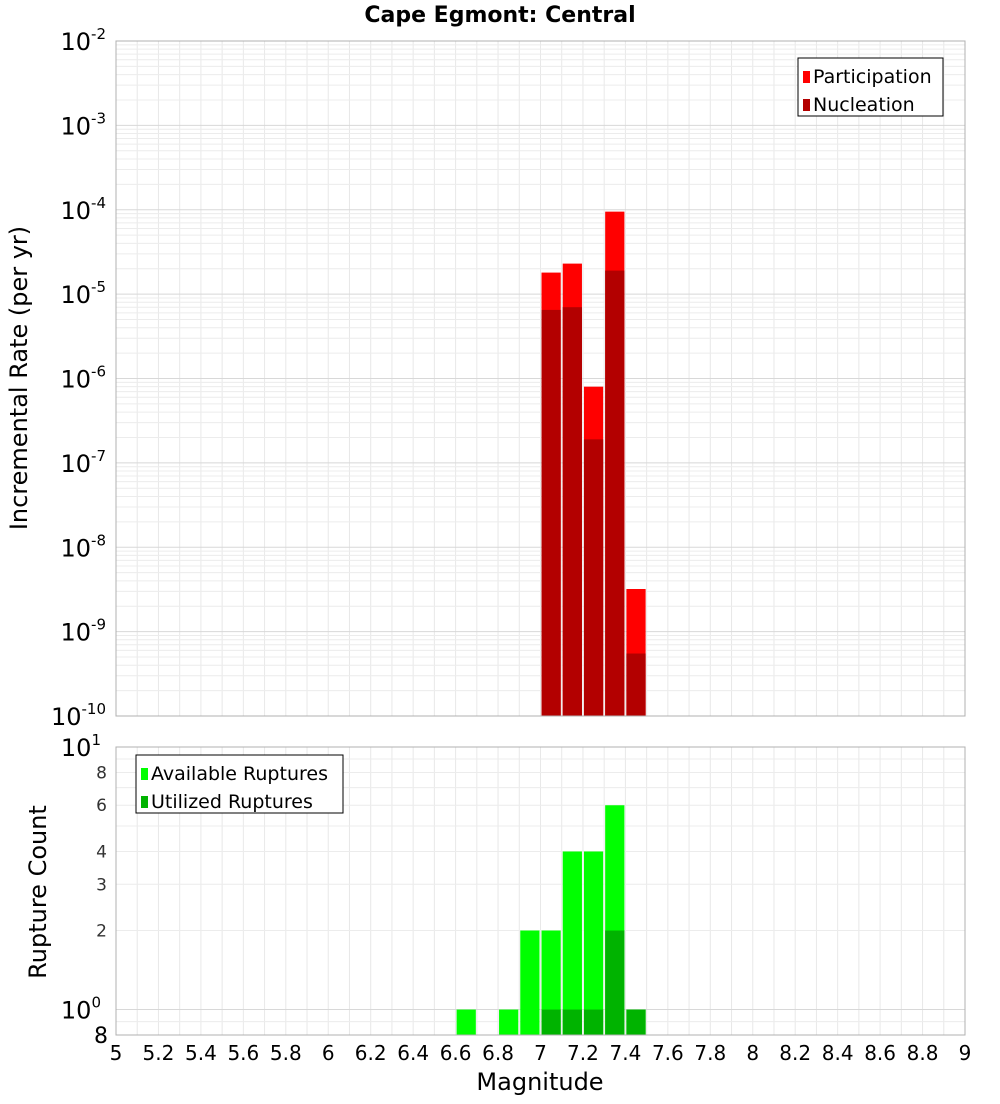 The height and width of the screenshot is (1104, 1000). Describe the element at coordinates (710, 1053) in the screenshot. I see `x-tick-label: 7.8` at that location.